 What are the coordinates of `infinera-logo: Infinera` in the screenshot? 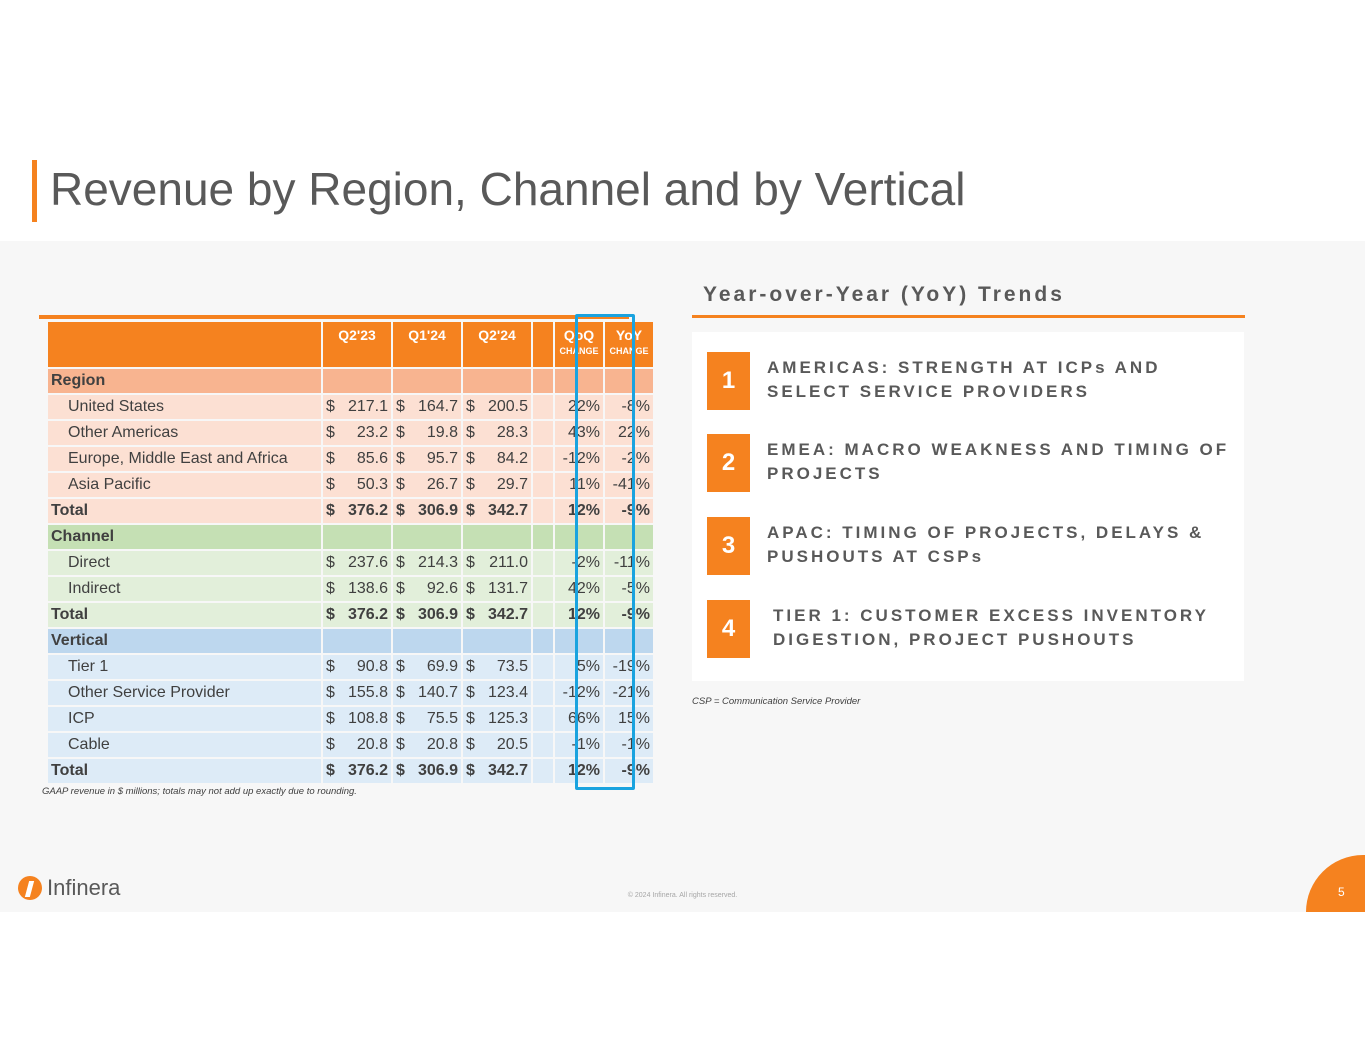 It's located at (69, 888).